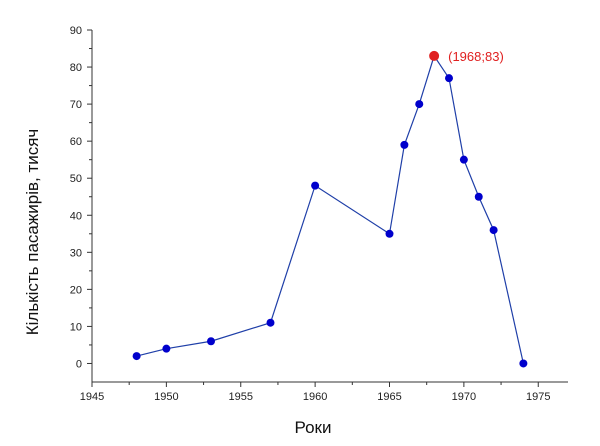  I want to click on x-tick-label: 1960, so click(315, 397).